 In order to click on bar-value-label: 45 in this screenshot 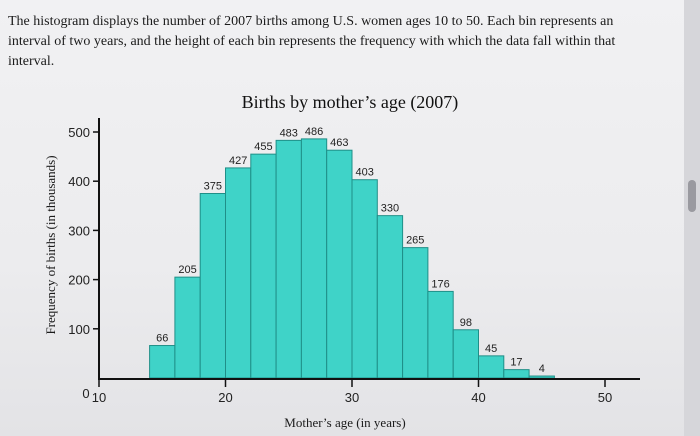, I will do `click(491, 349)`.